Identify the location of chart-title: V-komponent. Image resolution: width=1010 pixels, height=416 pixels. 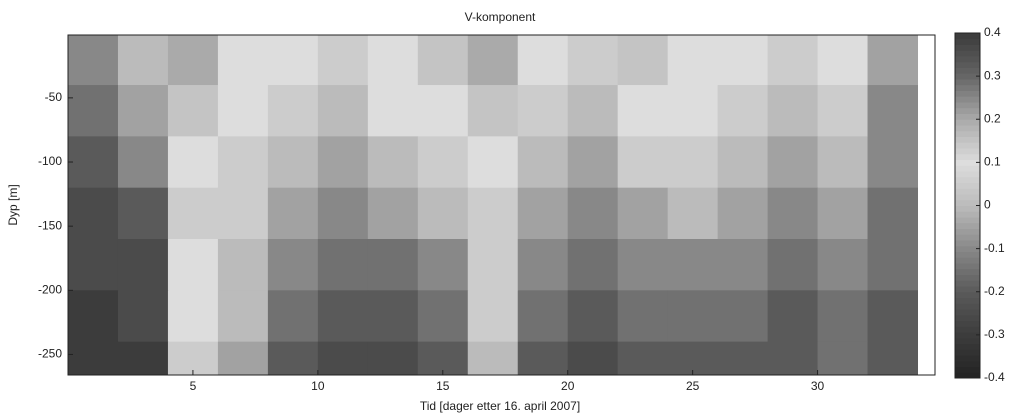
(500, 17).